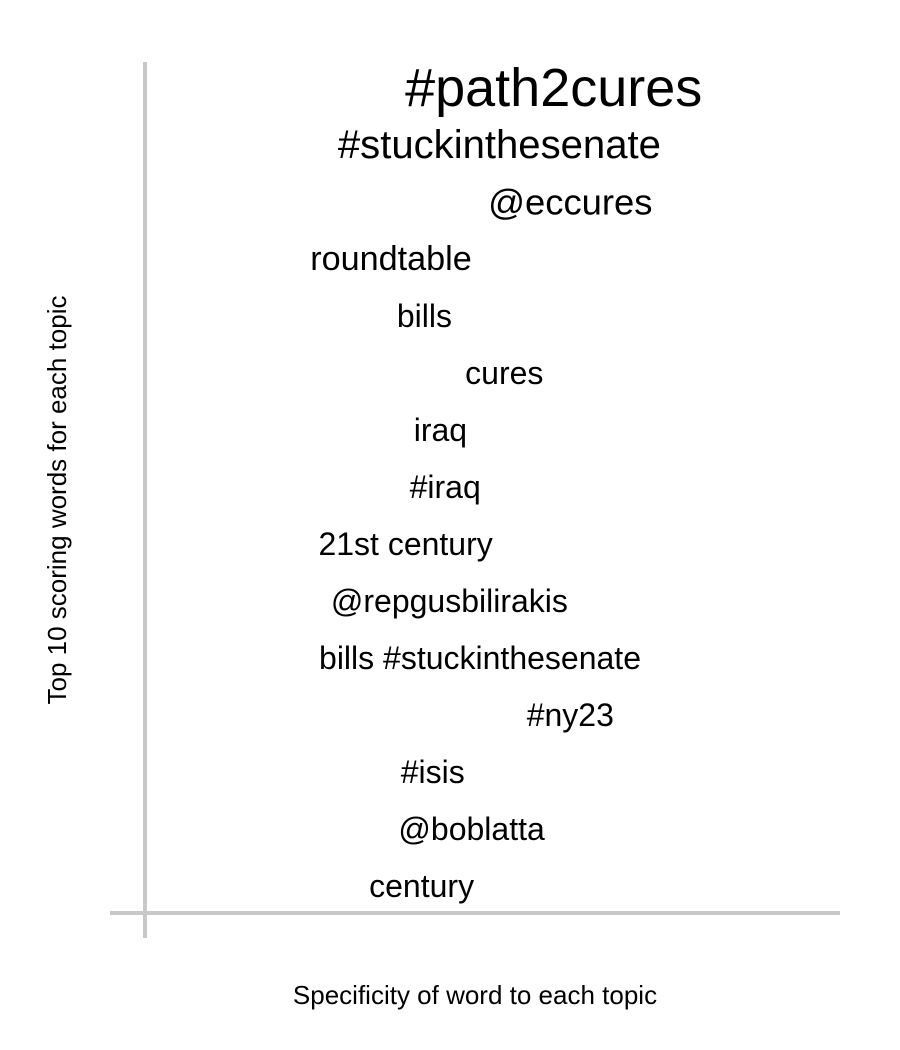  Describe the element at coordinates (433, 772) in the screenshot. I see `word-label: #isis` at that location.